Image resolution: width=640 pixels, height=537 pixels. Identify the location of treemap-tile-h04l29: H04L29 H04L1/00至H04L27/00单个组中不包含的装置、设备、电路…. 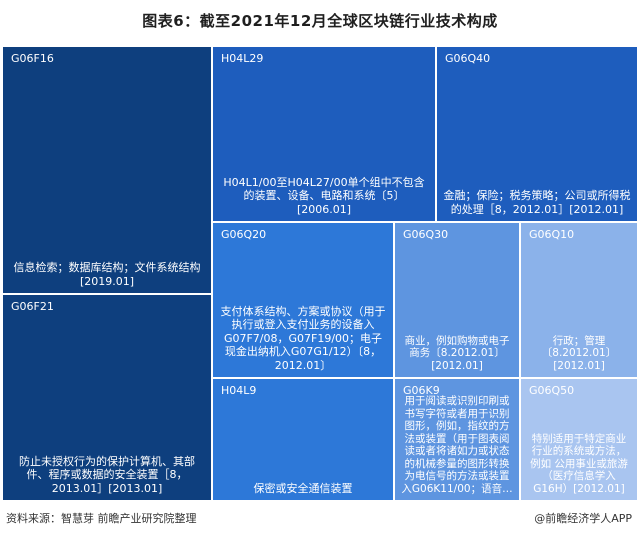
(324, 134).